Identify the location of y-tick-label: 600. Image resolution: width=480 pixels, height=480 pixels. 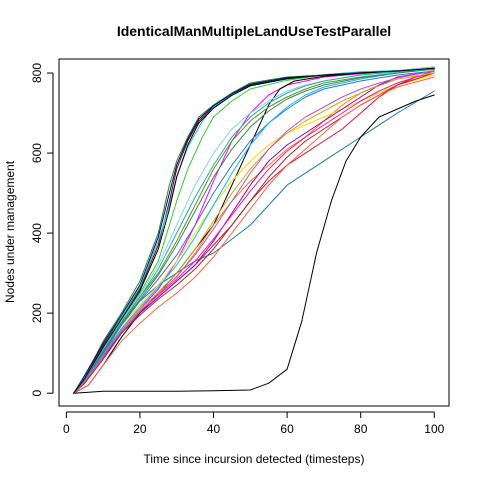
(37, 153).